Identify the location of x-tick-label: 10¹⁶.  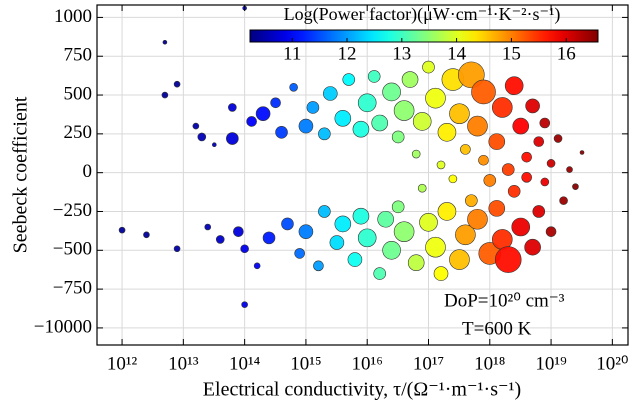
(367, 363).